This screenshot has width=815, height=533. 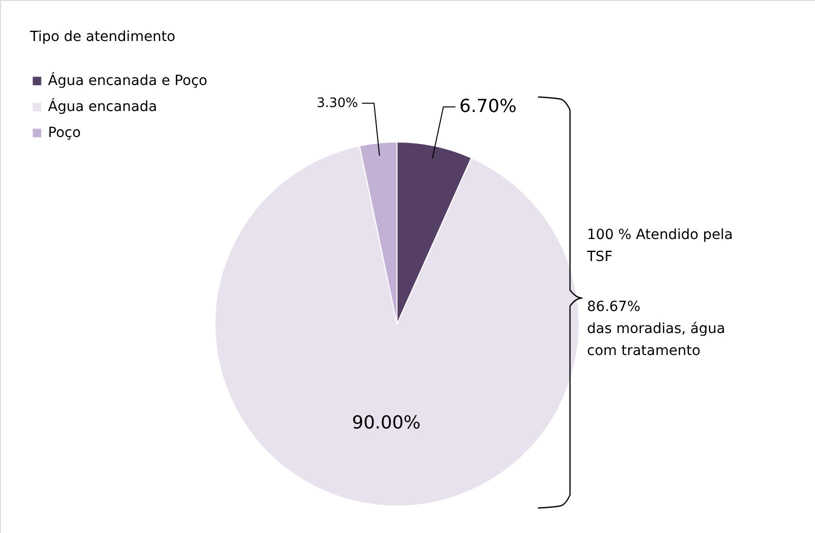 What do you see at coordinates (337, 104) in the screenshot?
I see `data-label: 3.30%` at bounding box center [337, 104].